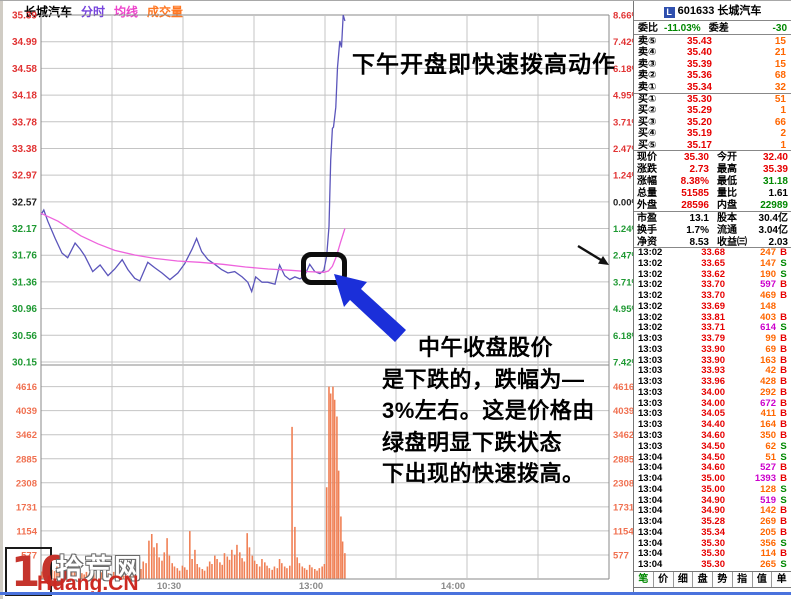 The image size is (791, 599). I want to click on tick-row: 13:04 34.90 519 S, so click(712, 500).